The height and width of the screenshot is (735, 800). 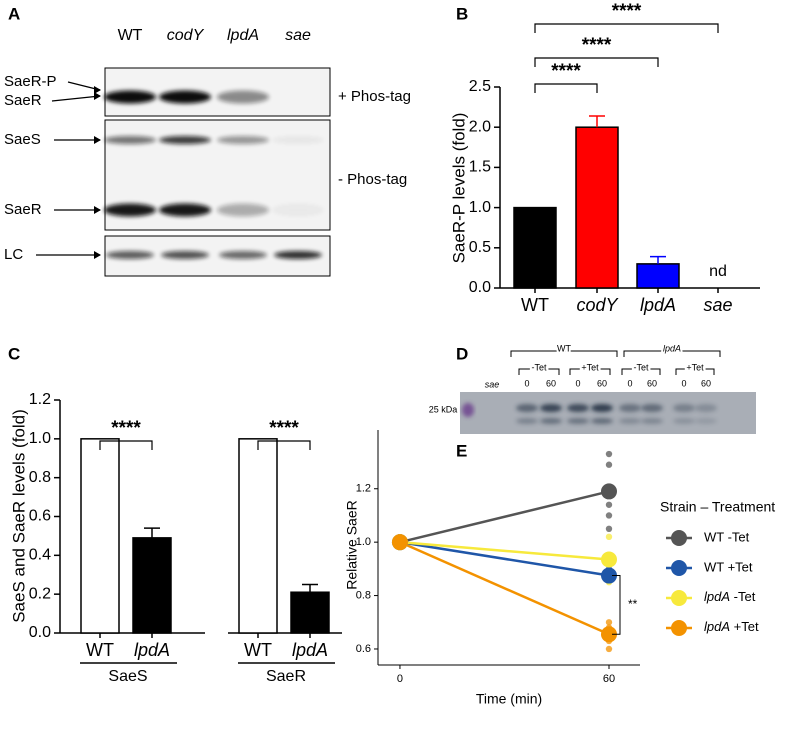 I want to click on condition-label: + Phos-tag, so click(x=374, y=96).